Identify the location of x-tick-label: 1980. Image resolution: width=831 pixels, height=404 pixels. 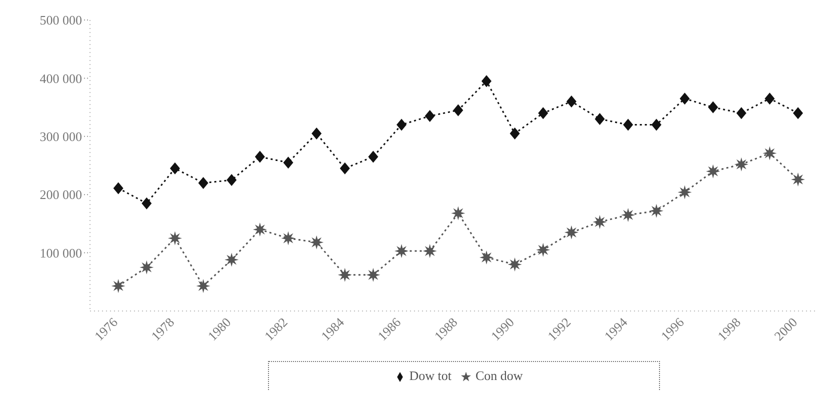
(219, 329).